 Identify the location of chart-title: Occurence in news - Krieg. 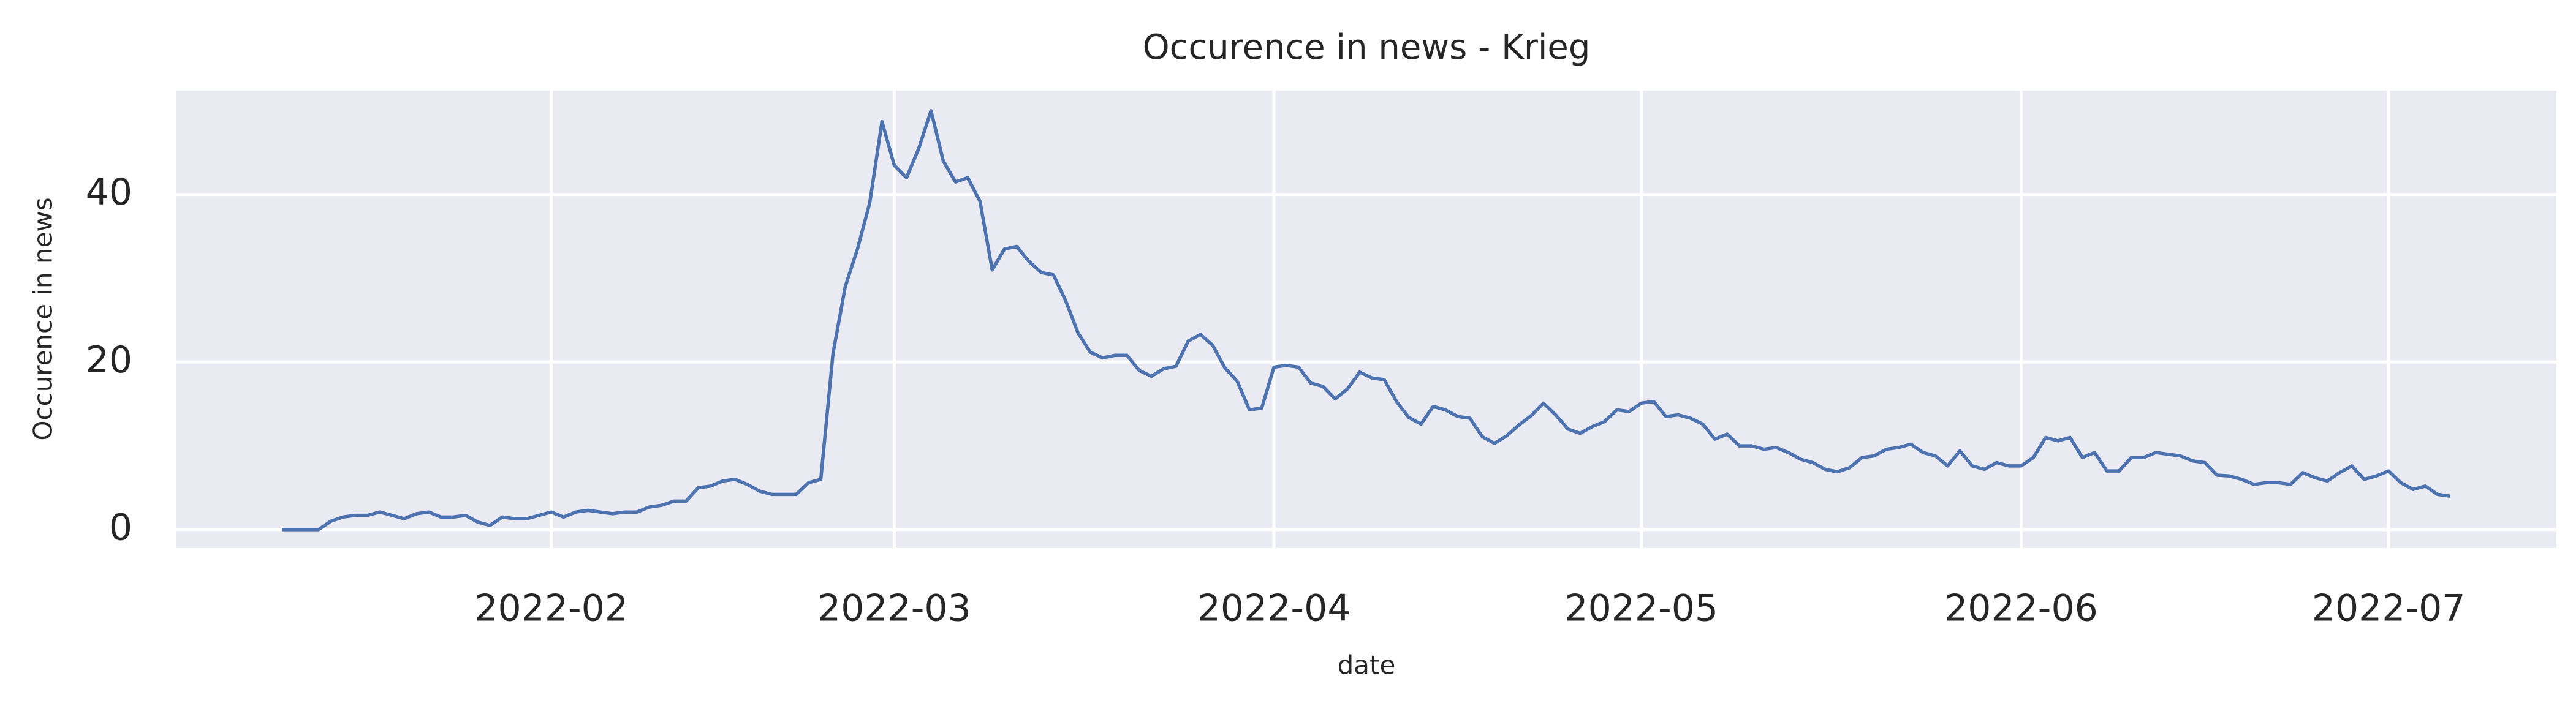
(1367, 47).